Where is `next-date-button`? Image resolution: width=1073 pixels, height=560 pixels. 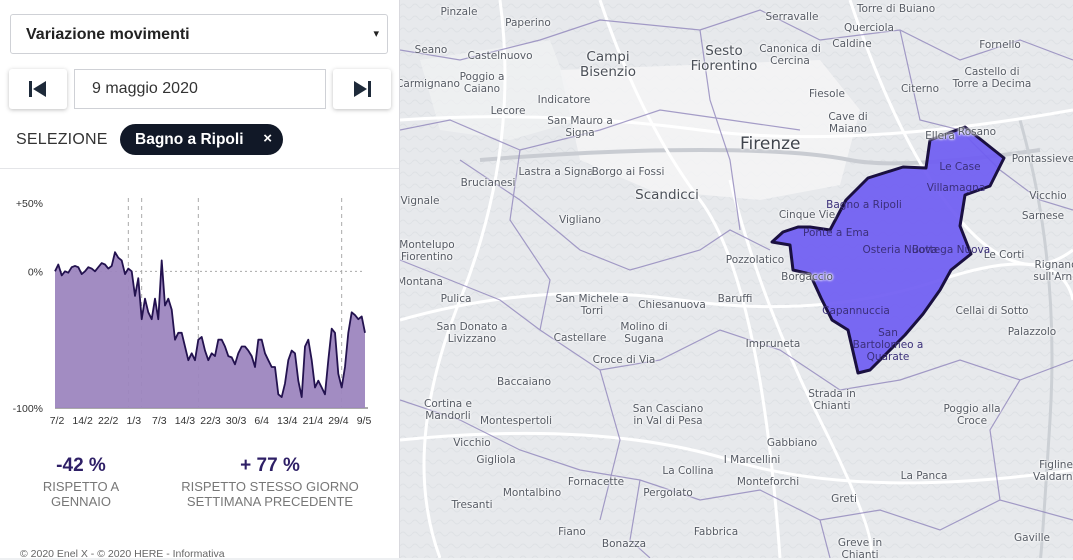
next-date-button is located at coordinates (362, 89).